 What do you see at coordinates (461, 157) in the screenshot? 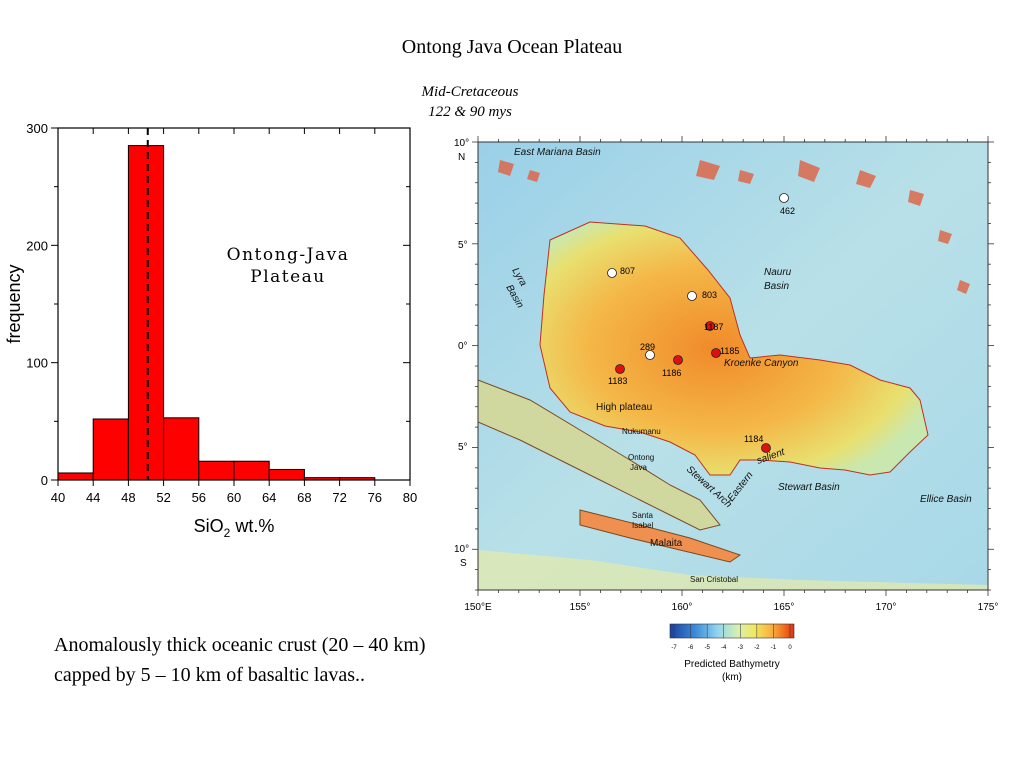
I see `lat-label-n: N` at bounding box center [461, 157].